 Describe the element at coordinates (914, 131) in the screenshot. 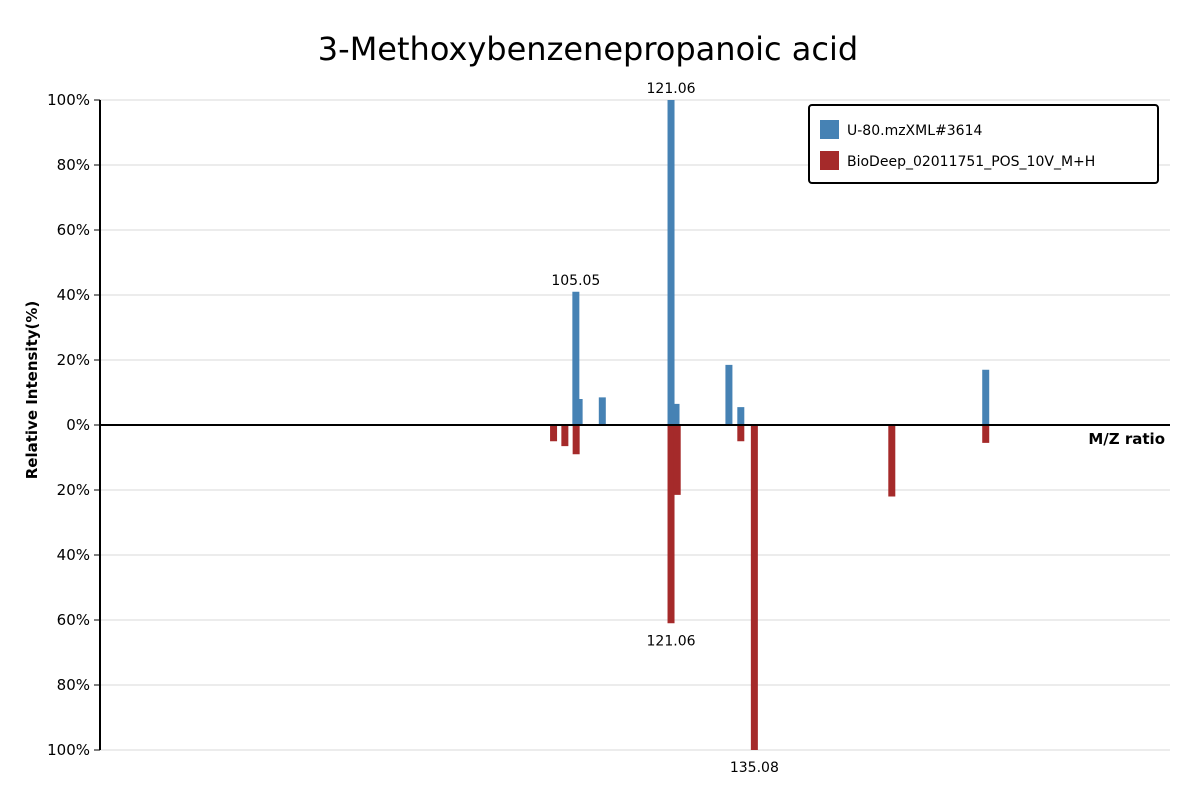

I see `legend-label-0: U-80.mzXML#3614` at that location.